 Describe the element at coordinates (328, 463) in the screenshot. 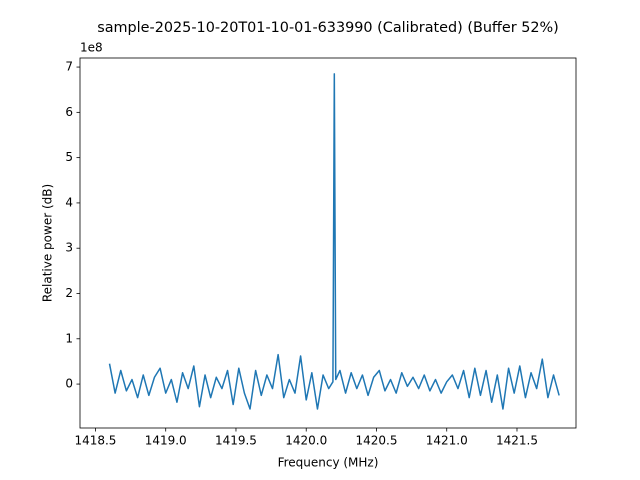

I see `x-axis-label: Frequency (MHz)` at that location.